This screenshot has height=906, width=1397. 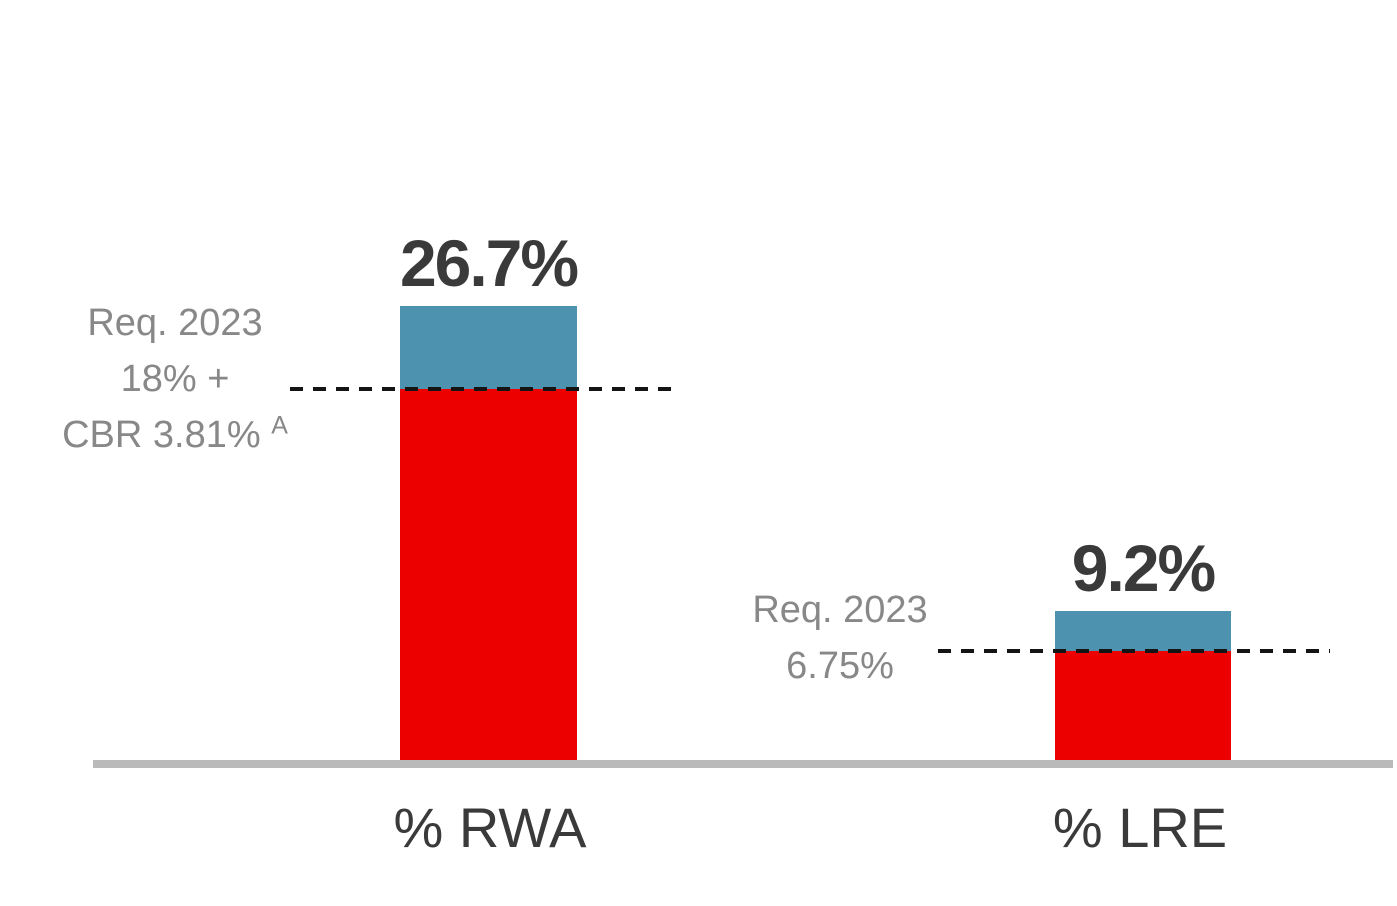 What do you see at coordinates (175, 323) in the screenshot?
I see `requirement-label-rwa-line1: Req. 2023` at bounding box center [175, 323].